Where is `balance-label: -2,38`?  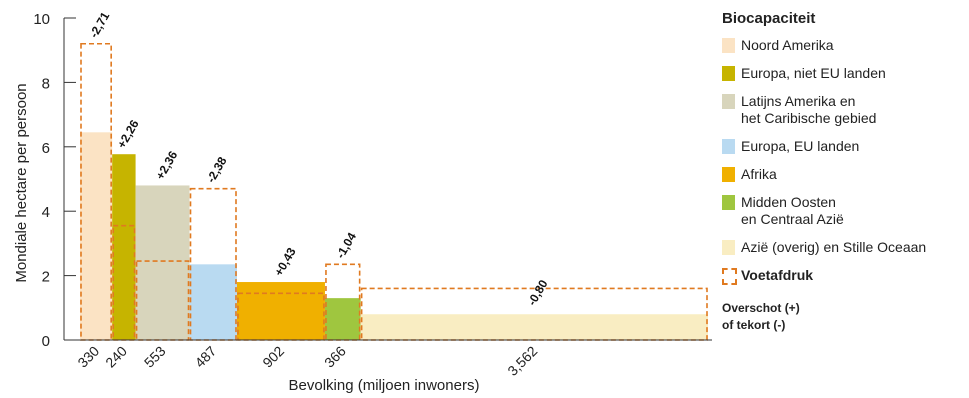 balance-label: -2,38 is located at coordinates (217, 169).